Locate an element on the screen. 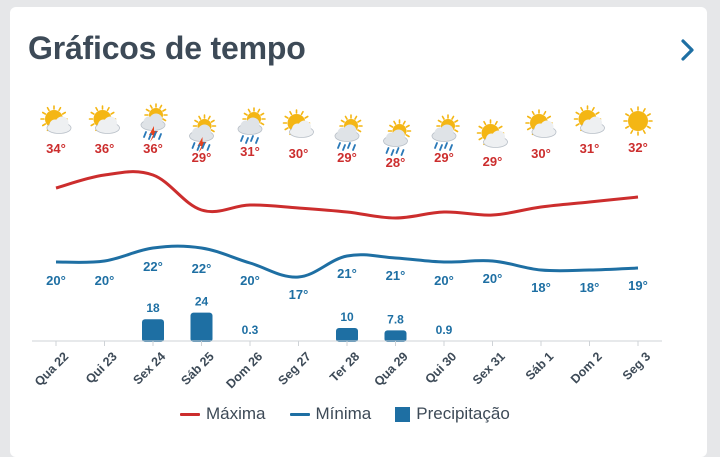 This screenshot has width=720, height=457. thunderstorm-icon is located at coordinates (203, 133).